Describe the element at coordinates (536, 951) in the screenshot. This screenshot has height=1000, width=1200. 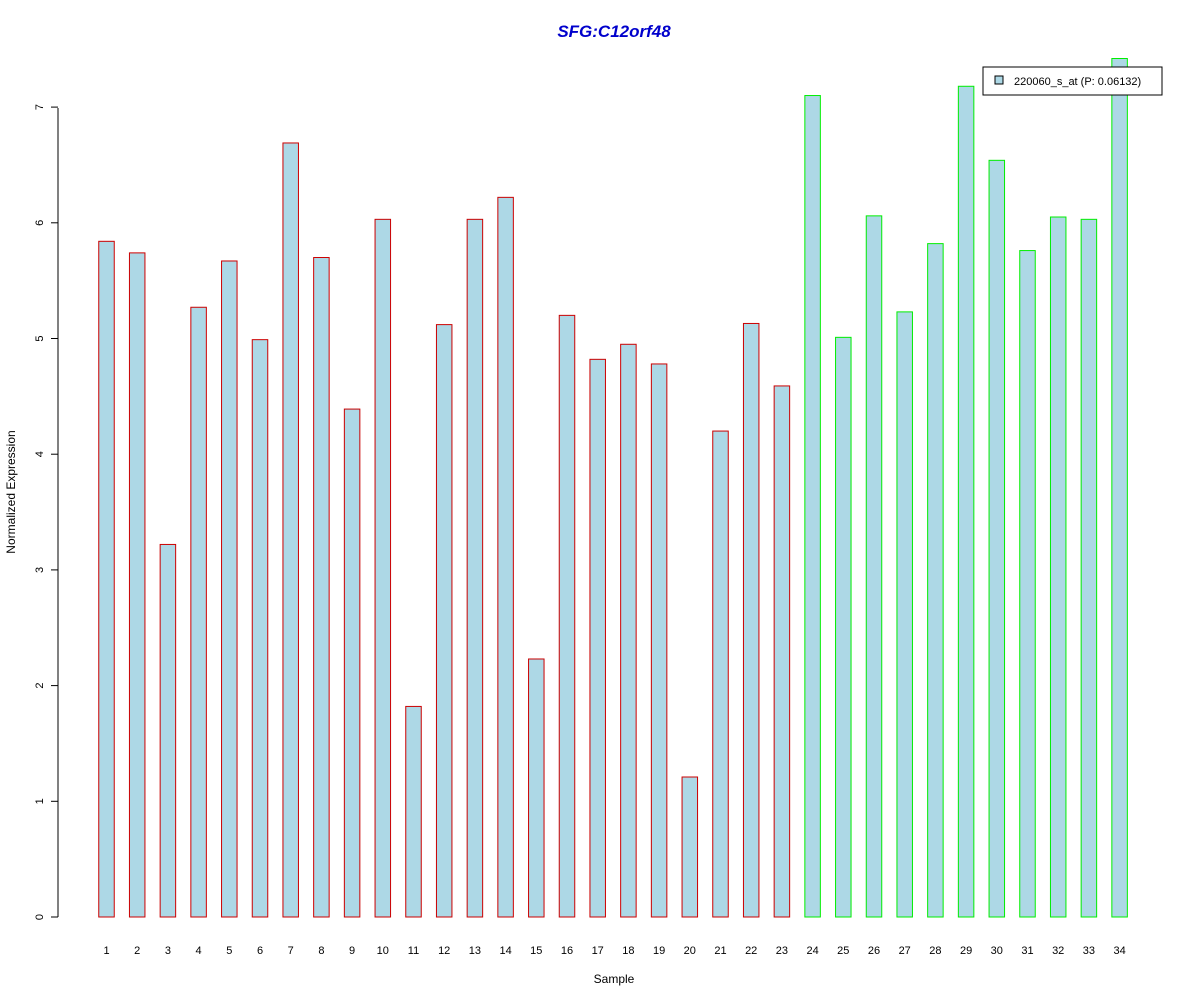
I see `x-tick-label: 15` at that location.